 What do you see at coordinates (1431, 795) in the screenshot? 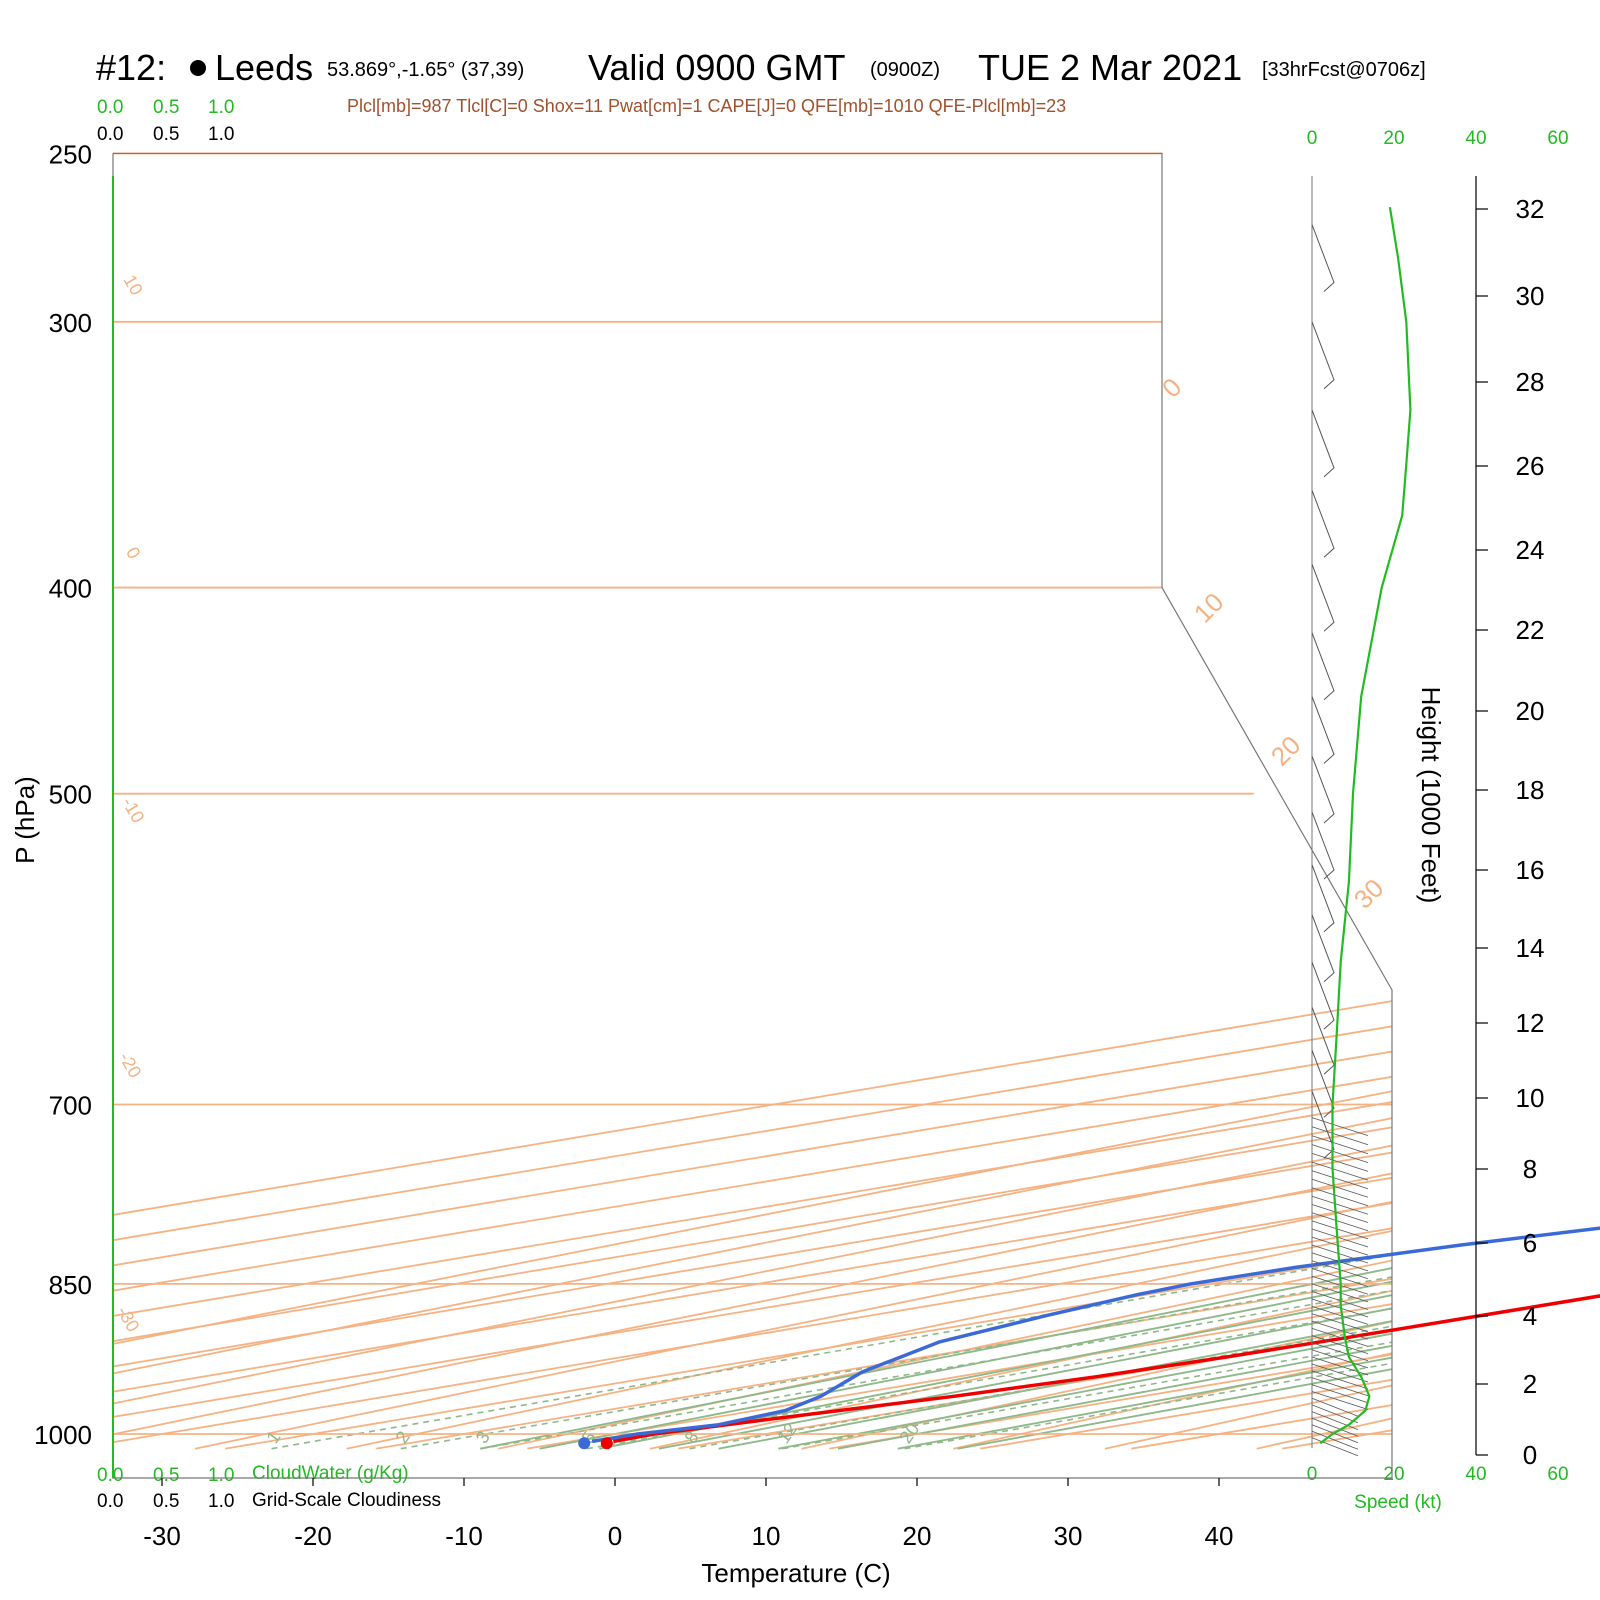
I see `height-axis-title: Height (1000 Feet)` at bounding box center [1431, 795].